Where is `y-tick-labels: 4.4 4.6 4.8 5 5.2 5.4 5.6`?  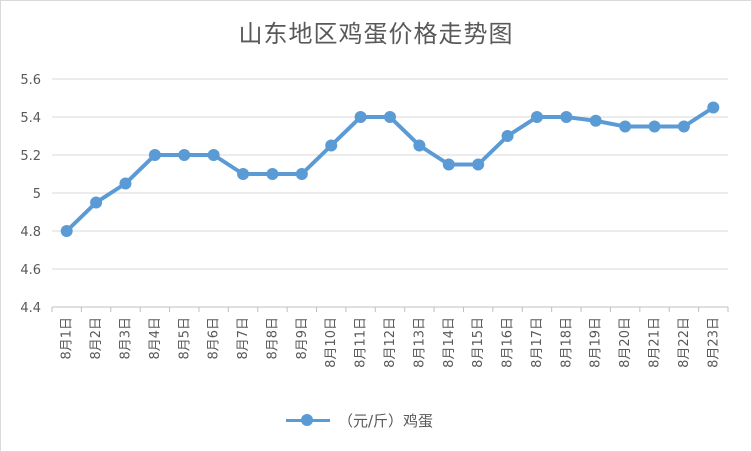
y-tick-labels: 4.4 4.6 4.8 5 5.2 5.4 5.6 is located at coordinates (30, 194).